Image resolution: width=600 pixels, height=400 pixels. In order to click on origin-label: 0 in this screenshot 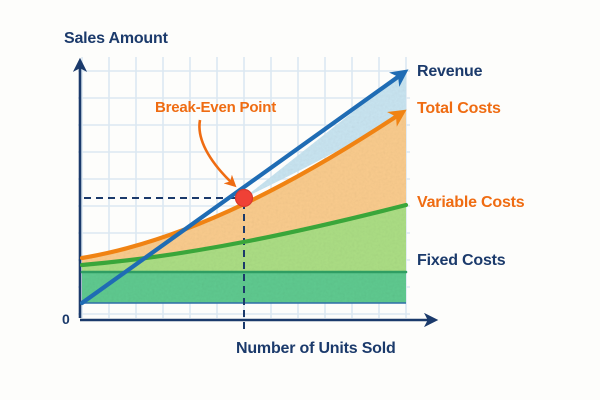, I will do `click(66, 319)`.